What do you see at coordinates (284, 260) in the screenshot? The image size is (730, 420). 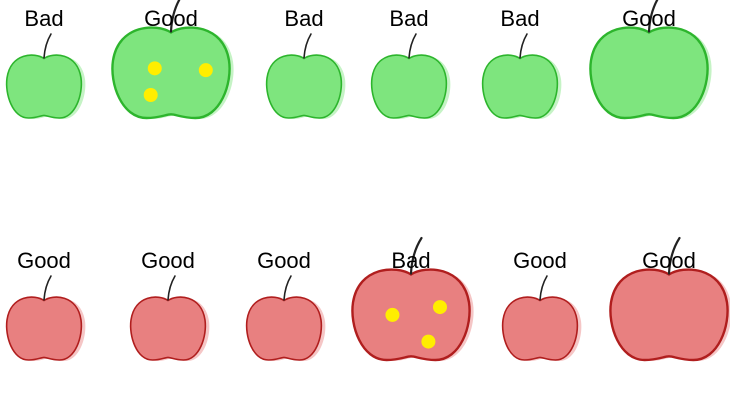 I see `apple-label-red-3: Good` at bounding box center [284, 260].